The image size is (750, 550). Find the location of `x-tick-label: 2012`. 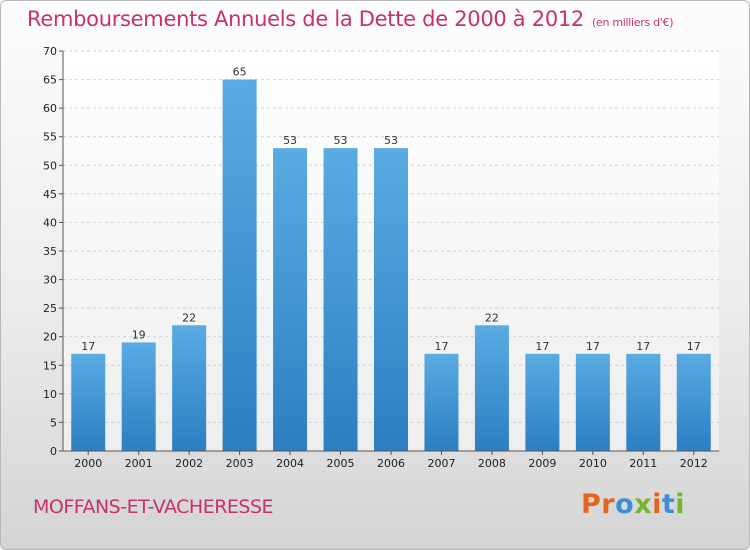

x-tick-label: 2012 is located at coordinates (694, 463).